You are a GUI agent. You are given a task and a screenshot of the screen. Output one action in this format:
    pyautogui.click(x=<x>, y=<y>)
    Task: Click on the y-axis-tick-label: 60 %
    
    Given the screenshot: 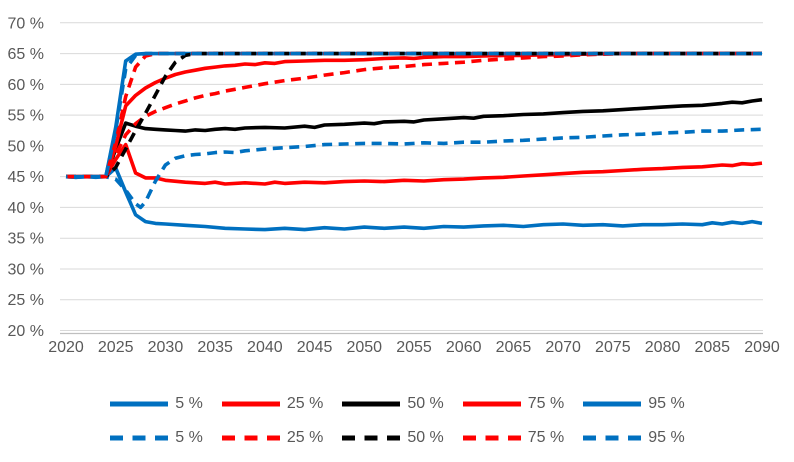 What is the action you would take?
    pyautogui.click(x=26, y=85)
    